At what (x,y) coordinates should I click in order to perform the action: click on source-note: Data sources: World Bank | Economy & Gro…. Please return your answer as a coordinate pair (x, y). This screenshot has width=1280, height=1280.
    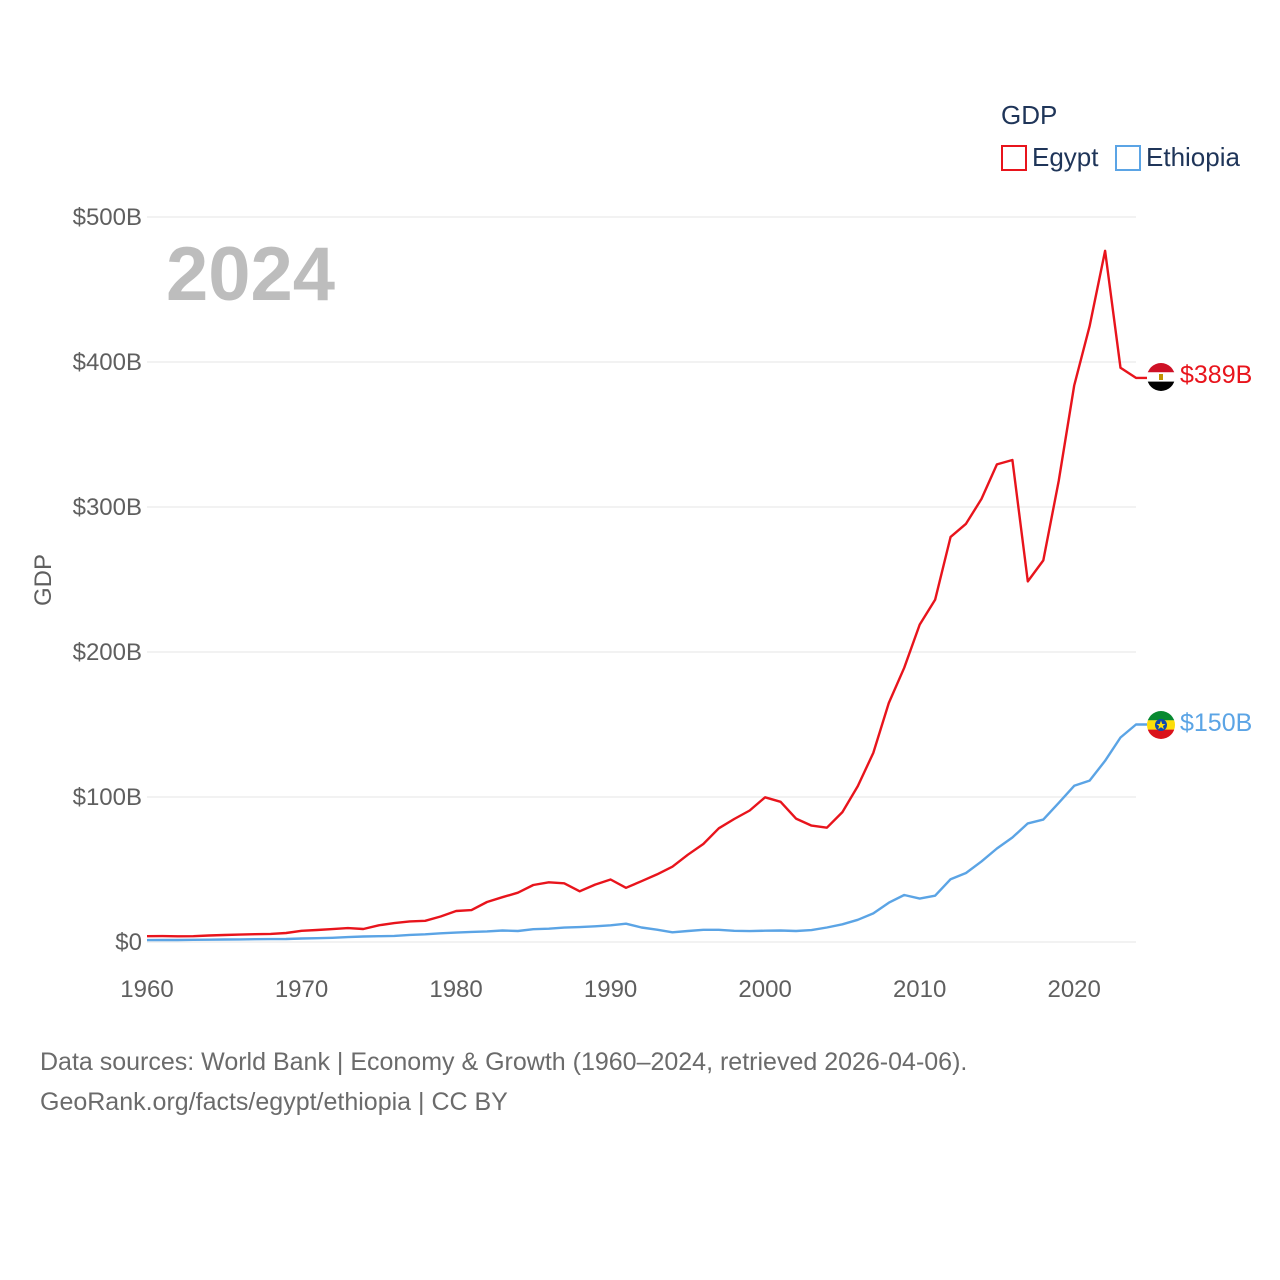
    Looking at the image, I should click on (503, 1082).